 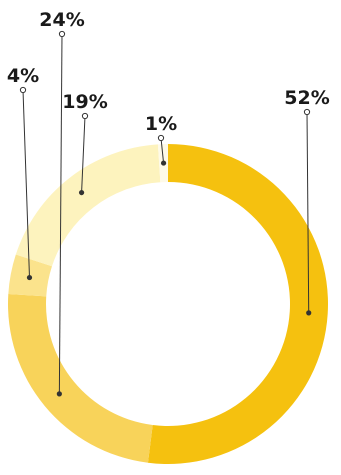 What do you see at coordinates (85, 116) in the screenshot?
I see `leader-cap-19-pct` at bounding box center [85, 116].